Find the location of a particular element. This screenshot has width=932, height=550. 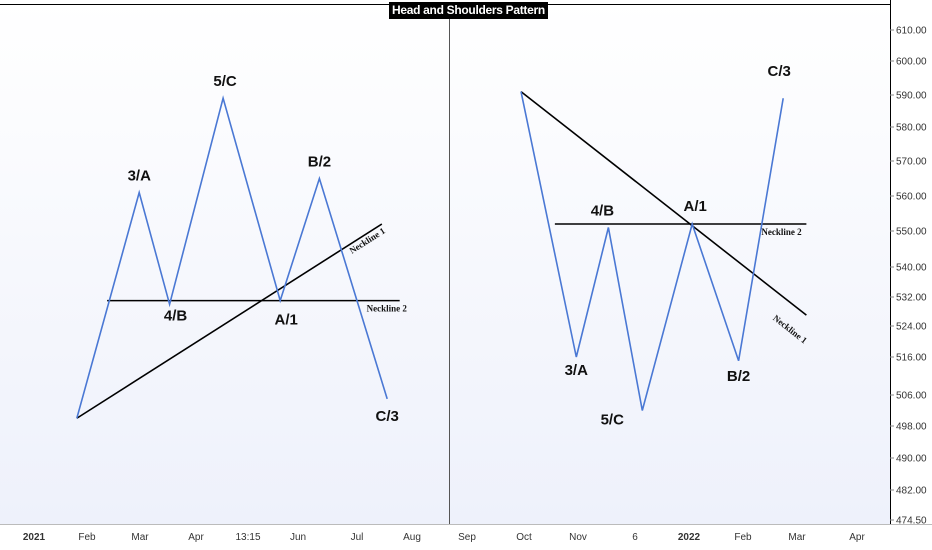

left-wave-label-5-c: 5/C is located at coordinates (225, 81).